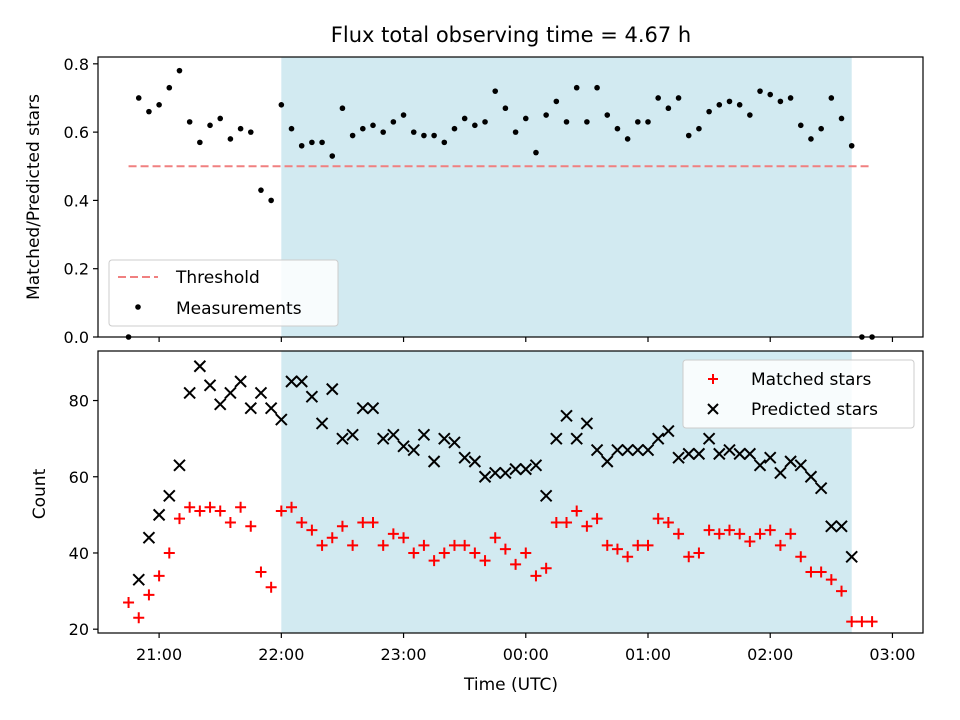 This screenshot has height=720, width=960. What do you see at coordinates (239, 309) in the screenshot?
I see `legend-measurement-label: Measurements` at bounding box center [239, 309].